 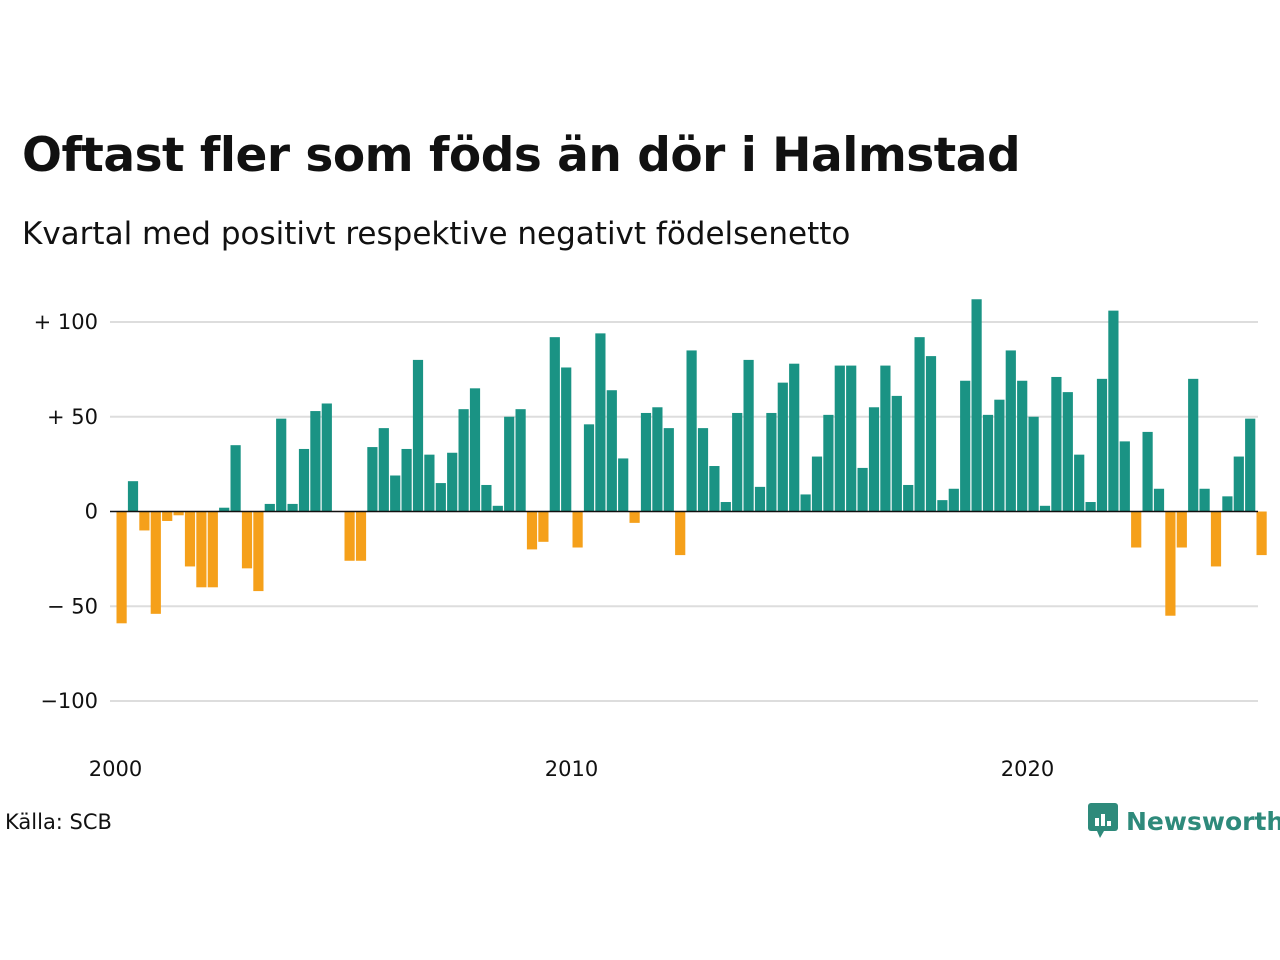 I want to click on source-note: Källa: SCB, so click(x=58, y=822).